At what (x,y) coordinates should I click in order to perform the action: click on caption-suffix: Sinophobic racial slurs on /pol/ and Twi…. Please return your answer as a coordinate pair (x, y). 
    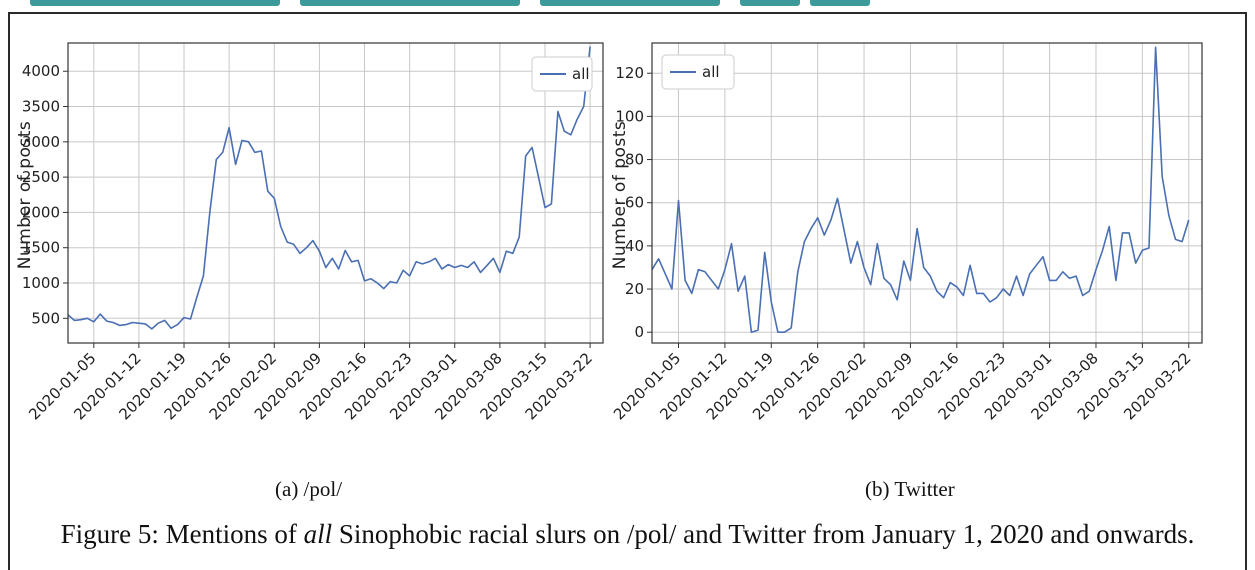
    Looking at the image, I should click on (763, 534).